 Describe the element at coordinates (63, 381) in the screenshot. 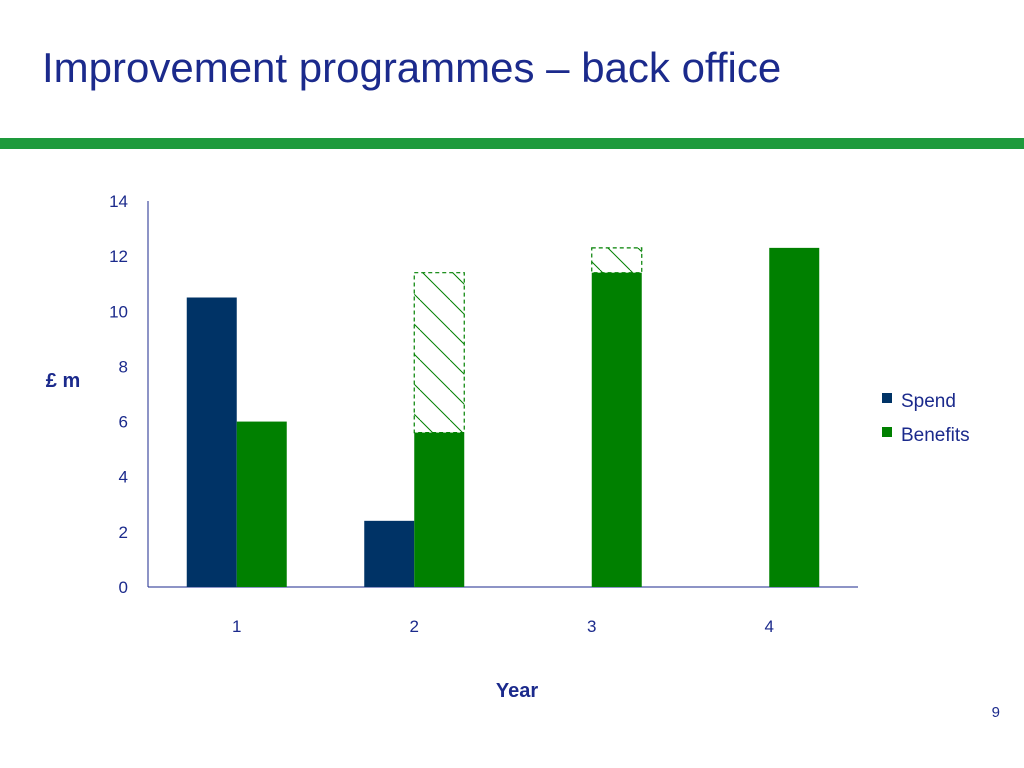

I see `y-axis-label: £ m` at that location.